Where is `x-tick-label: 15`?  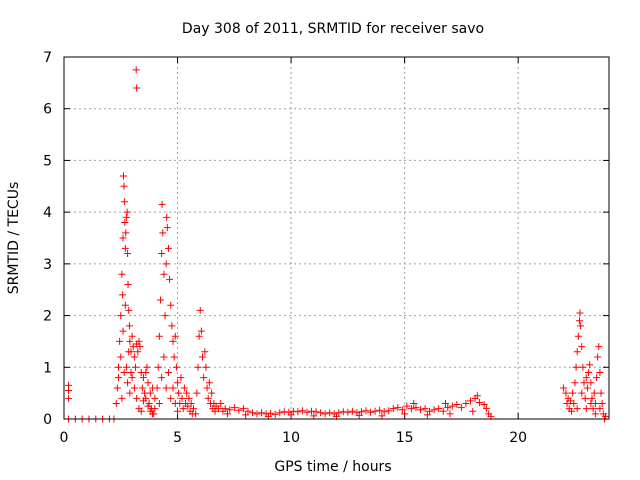
x-tick-label: 15 is located at coordinates (405, 438).